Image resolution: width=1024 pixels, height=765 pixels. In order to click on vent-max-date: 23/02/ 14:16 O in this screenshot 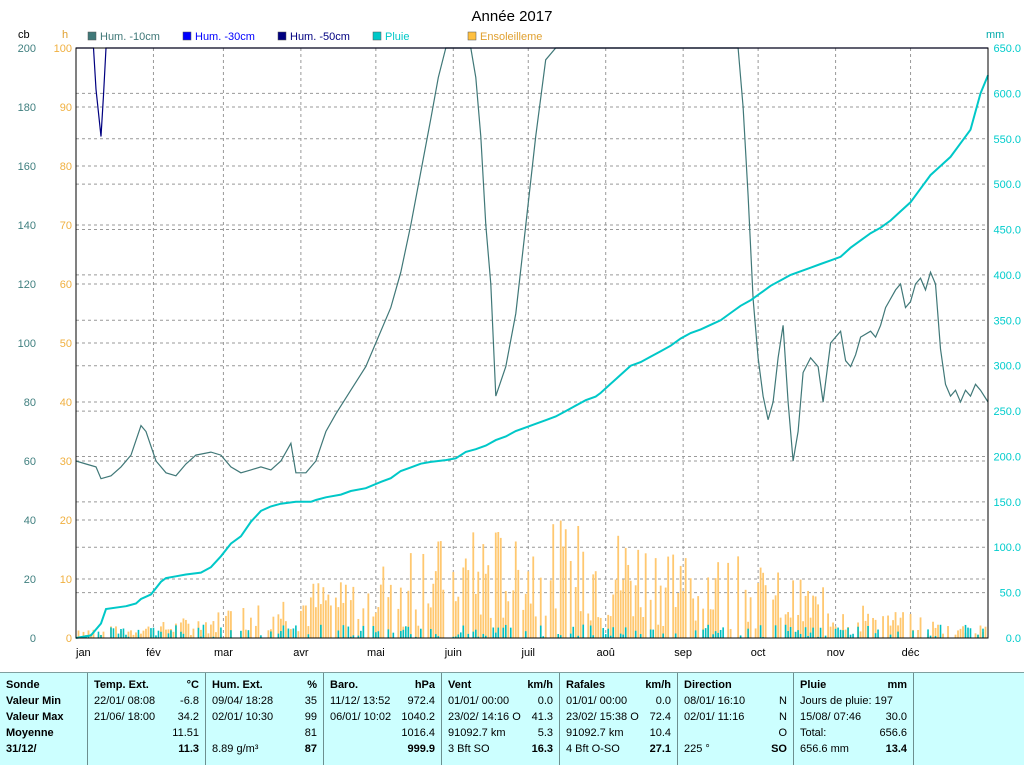, I will do `click(484, 717)`.